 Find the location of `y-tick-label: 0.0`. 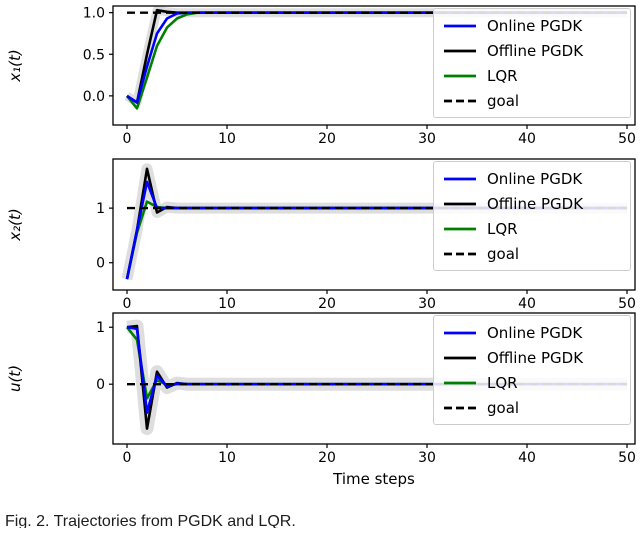

y-tick-label: 0.0 is located at coordinates (94, 97).